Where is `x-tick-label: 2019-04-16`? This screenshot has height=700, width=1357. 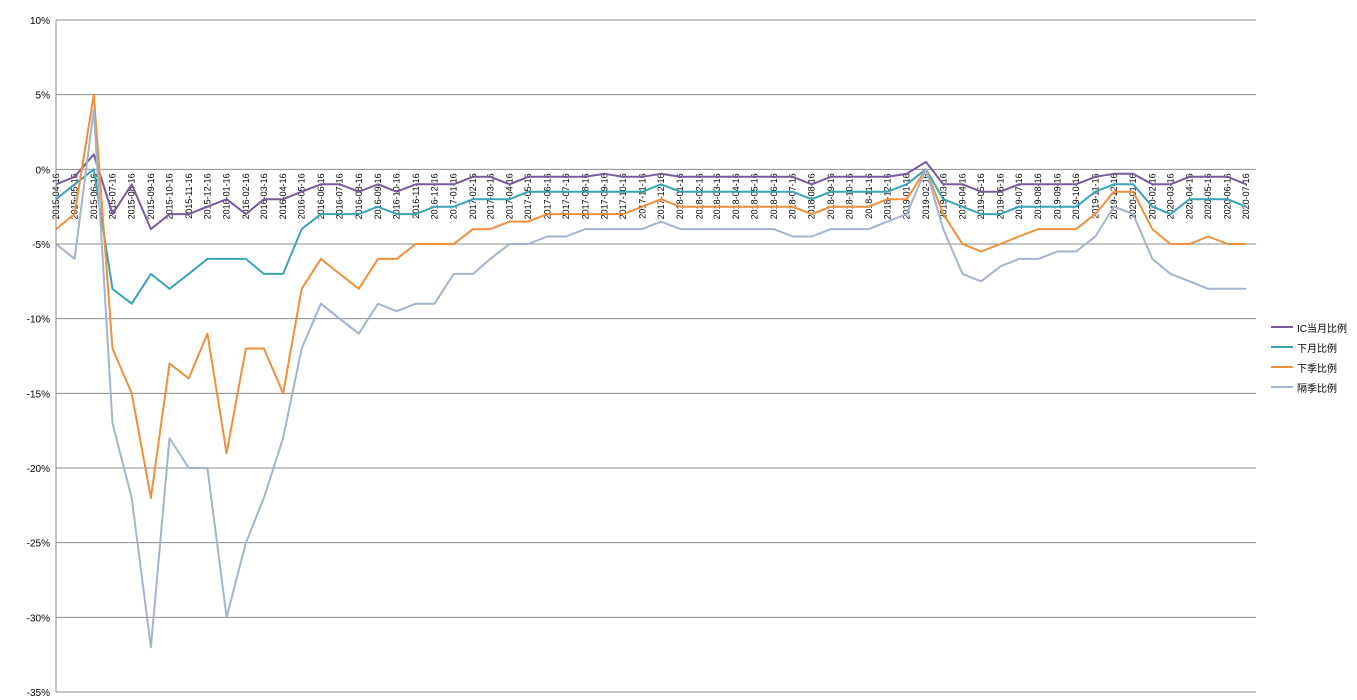
x-tick-label: 2019-04-16 is located at coordinates (963, 196).